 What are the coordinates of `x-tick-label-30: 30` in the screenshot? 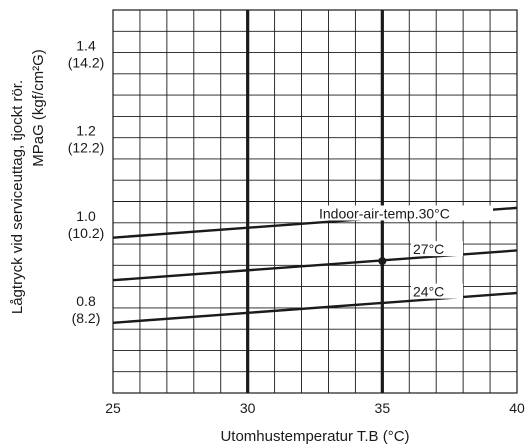 It's located at (248, 408).